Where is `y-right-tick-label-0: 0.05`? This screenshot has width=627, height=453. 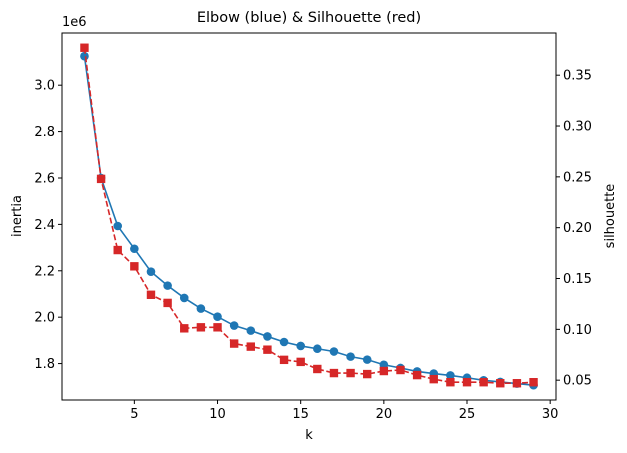
y-right-tick-label-0: 0.05 is located at coordinates (577, 381).